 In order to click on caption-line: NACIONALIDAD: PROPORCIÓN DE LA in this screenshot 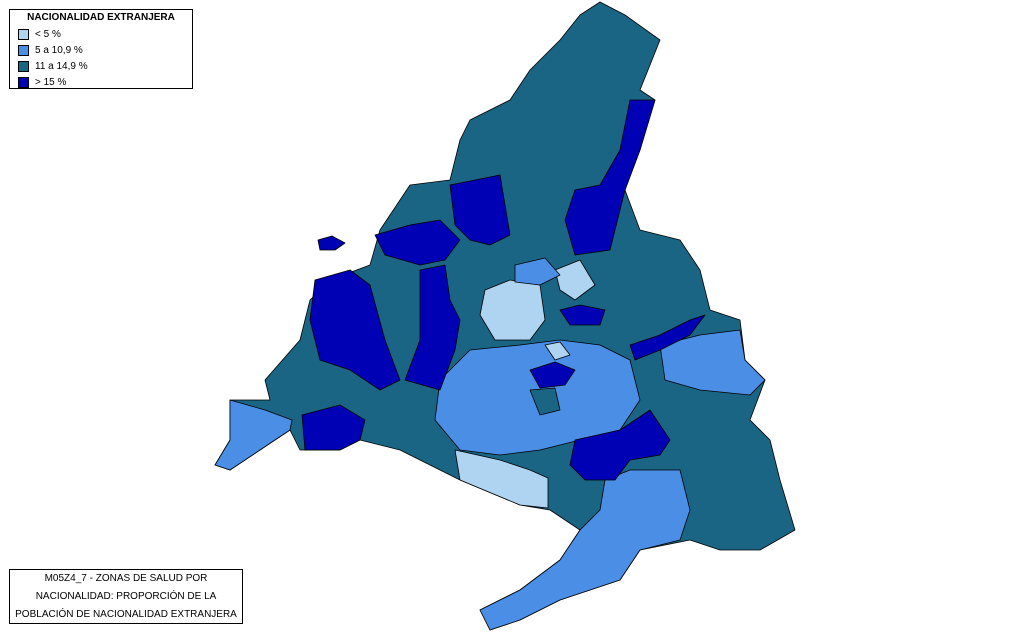, I will do `click(126, 596)`.